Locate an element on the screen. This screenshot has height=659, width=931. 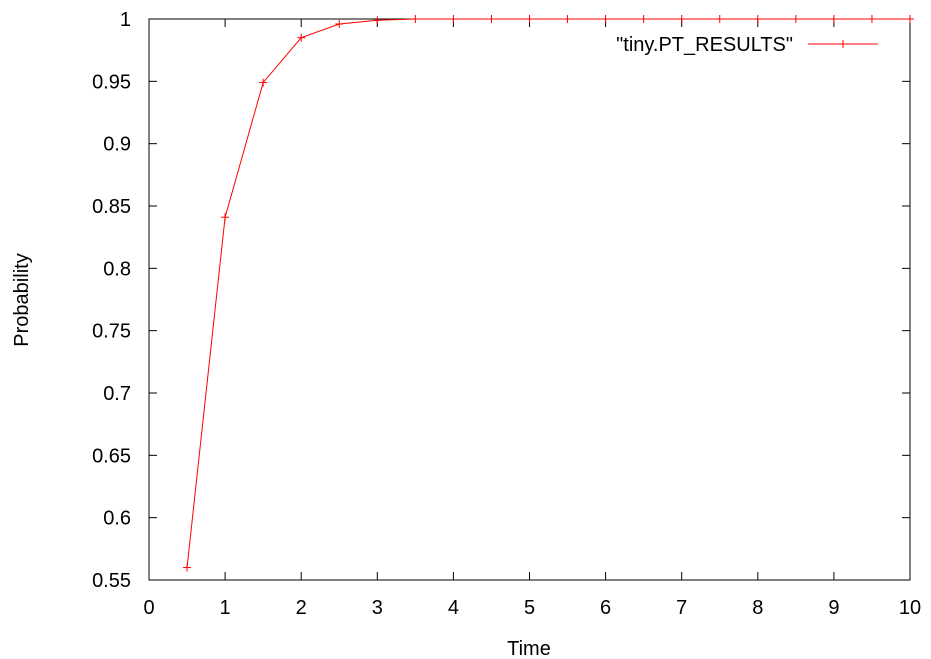
y-tick-label: 0.55 is located at coordinates (111, 581).